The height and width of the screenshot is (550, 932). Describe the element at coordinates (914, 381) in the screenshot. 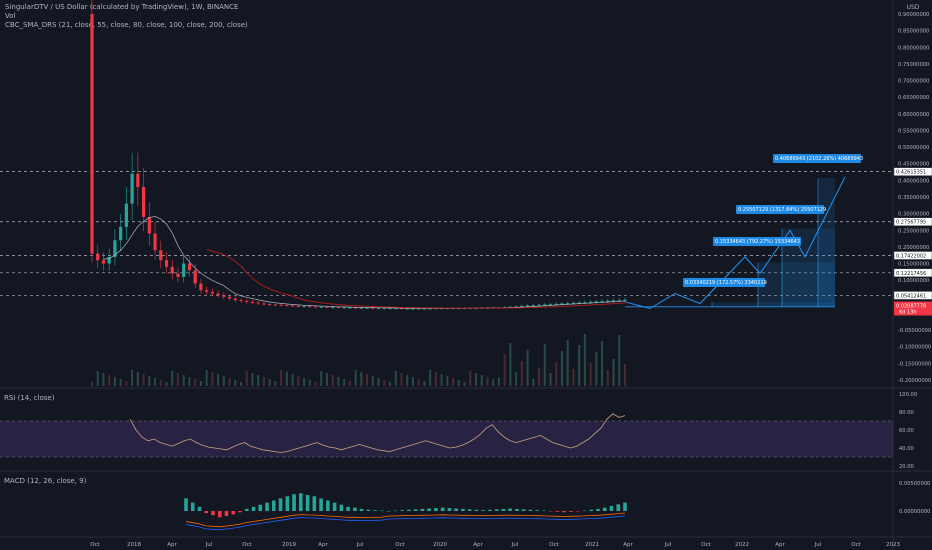

I see `price-tick-label: -0.20000000` at that location.